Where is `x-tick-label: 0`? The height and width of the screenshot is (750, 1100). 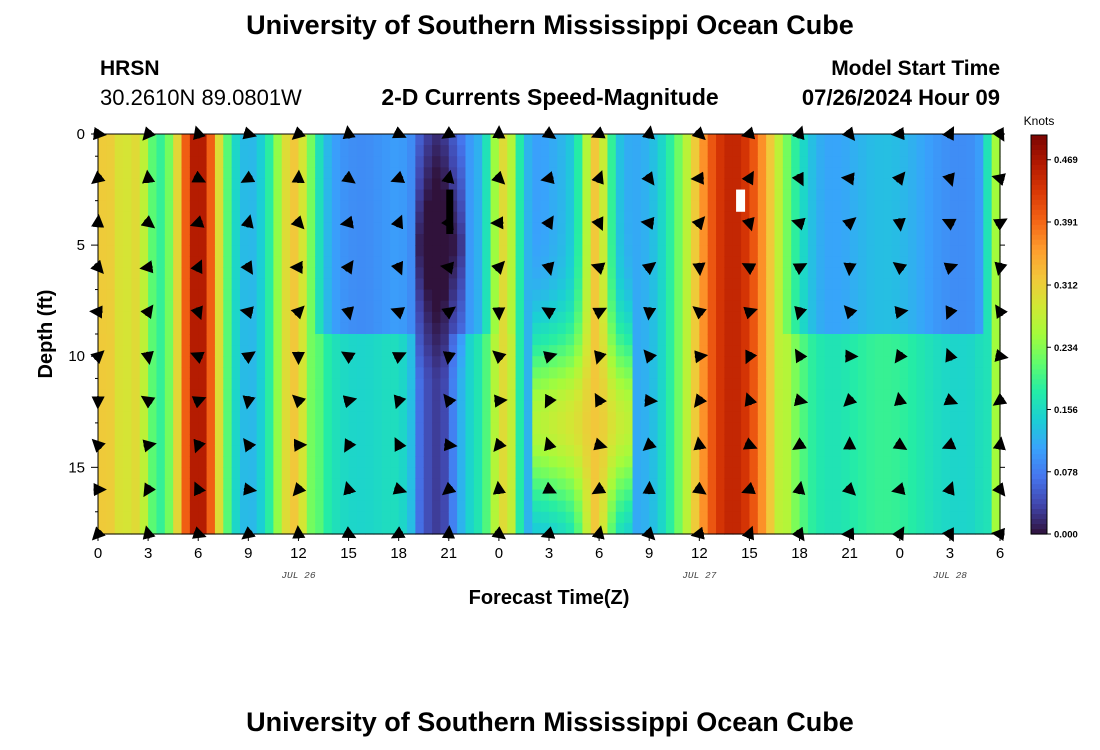 x-tick-label: 0 is located at coordinates (499, 553).